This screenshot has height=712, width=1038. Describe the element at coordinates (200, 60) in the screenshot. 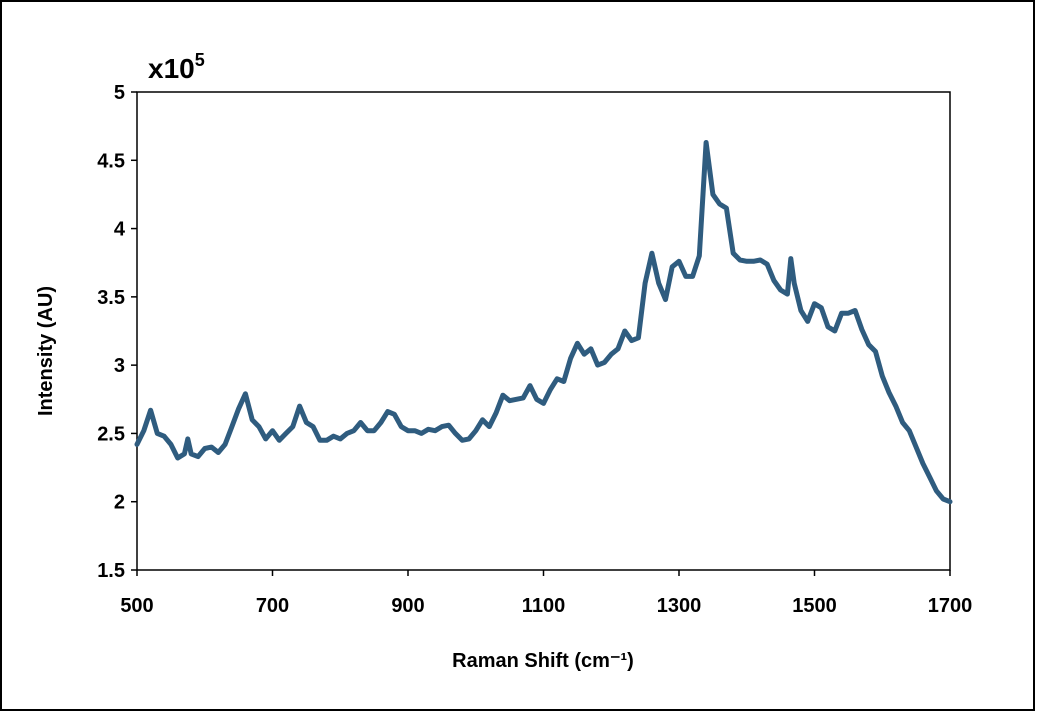

I see `multiplier-exponent: 5` at that location.